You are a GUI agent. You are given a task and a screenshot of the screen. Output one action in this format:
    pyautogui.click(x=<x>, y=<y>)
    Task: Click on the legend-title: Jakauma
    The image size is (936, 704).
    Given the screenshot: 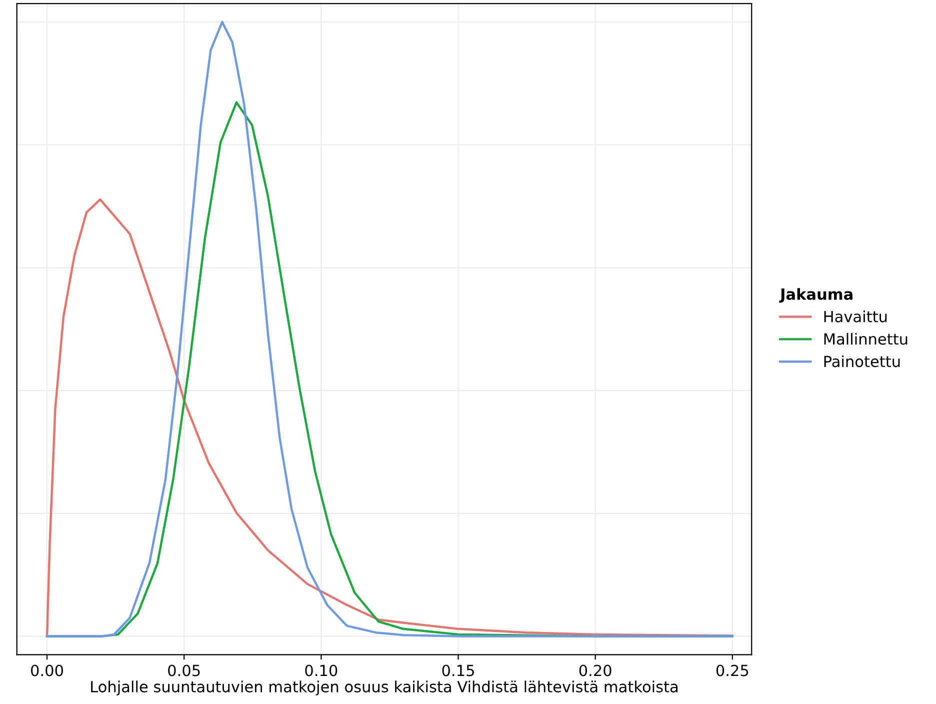 What is the action you would take?
    pyautogui.click(x=815, y=295)
    